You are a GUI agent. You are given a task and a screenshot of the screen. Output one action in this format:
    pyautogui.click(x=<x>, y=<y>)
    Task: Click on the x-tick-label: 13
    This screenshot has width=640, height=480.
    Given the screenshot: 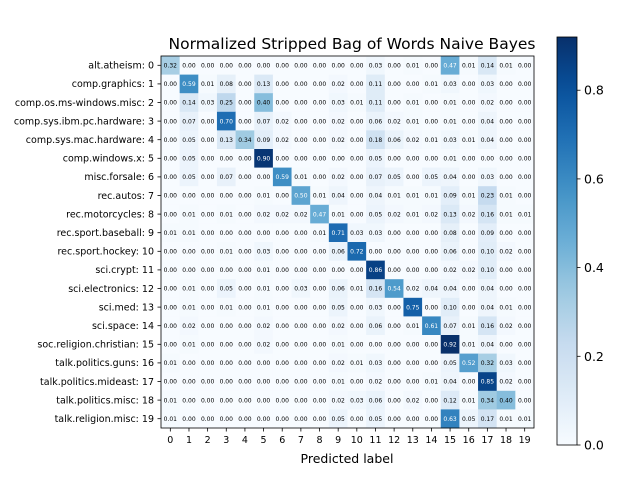 What is the action you would take?
    pyautogui.click(x=413, y=440)
    